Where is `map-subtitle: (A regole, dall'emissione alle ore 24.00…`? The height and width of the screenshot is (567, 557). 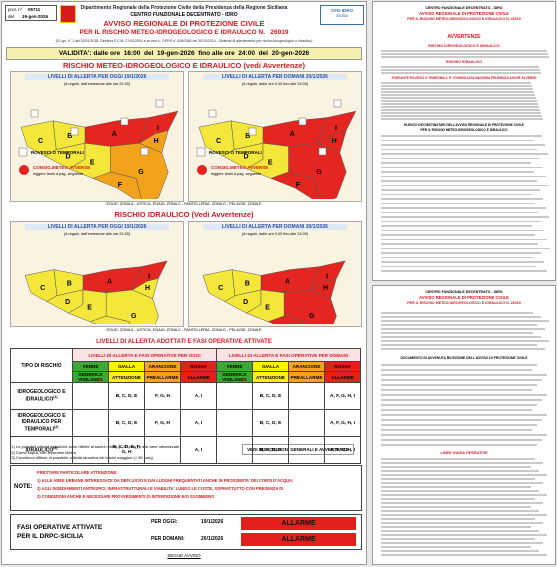 map-subtitle: (A regole, dall'emissione alle ore 24.00… is located at coordinates (97, 84).